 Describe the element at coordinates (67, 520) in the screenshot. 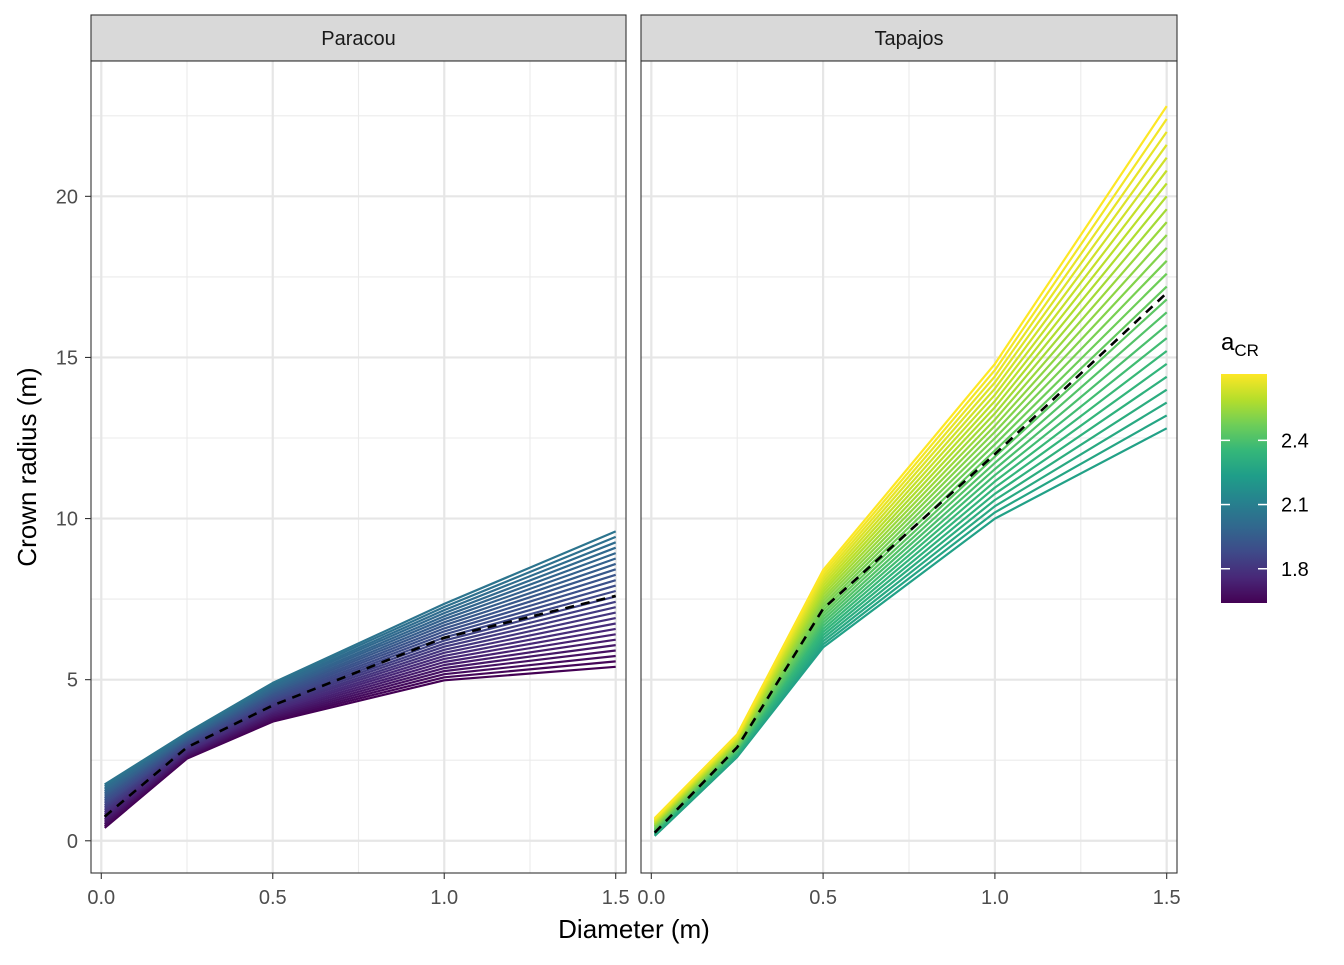

I see `y-tick-label: 10` at that location.